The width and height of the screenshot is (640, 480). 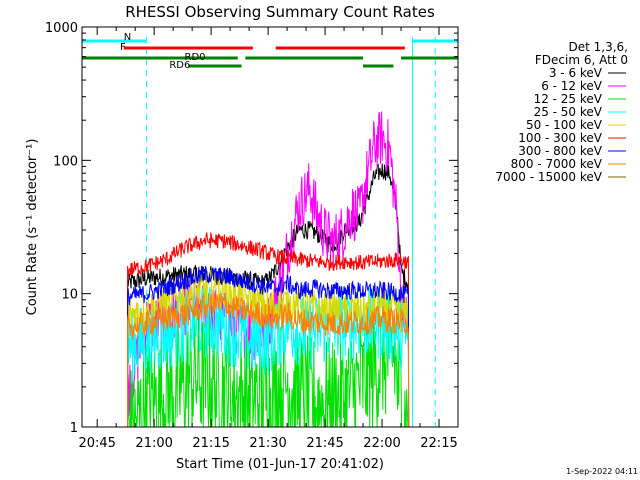 I want to click on flag-bar-label: F, so click(x=123, y=47).